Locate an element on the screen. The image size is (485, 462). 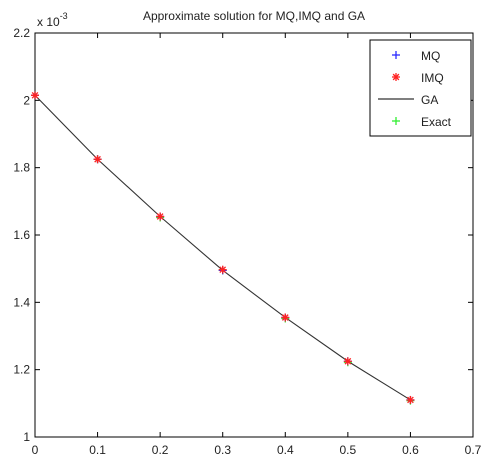
x-tick-label: 0.3 is located at coordinates (222, 450).